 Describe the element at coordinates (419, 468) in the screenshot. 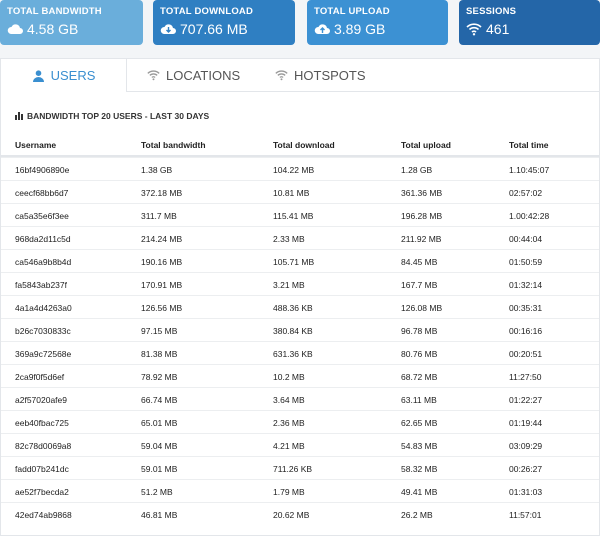

I see `table-cell: 58.32 MB` at that location.